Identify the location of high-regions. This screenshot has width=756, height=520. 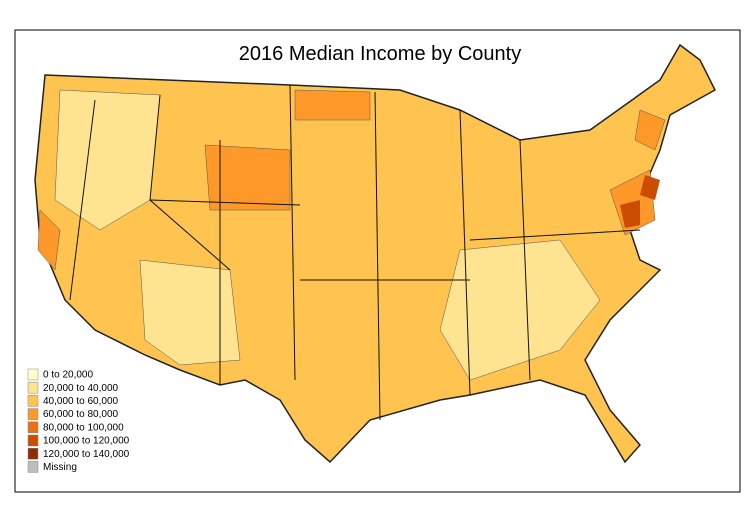
(640, 201).